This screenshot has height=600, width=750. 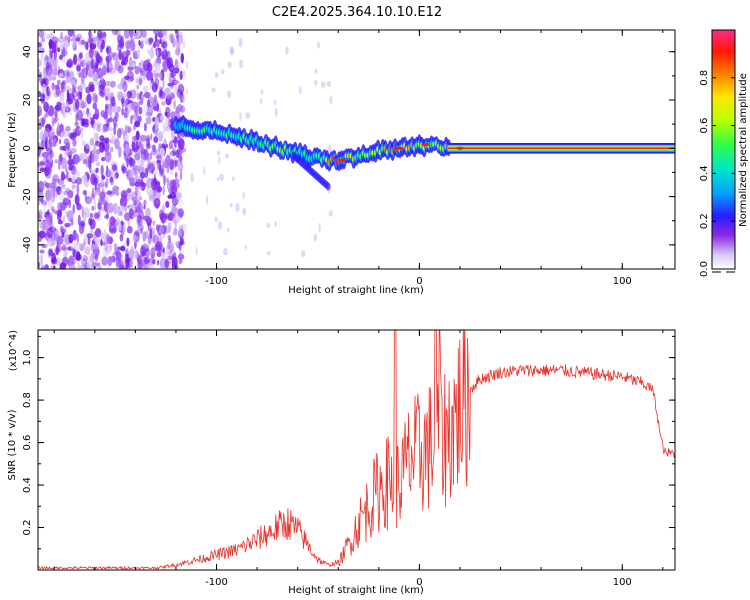 I want to click on y-tick-label: 0.4, so click(x=27, y=485).